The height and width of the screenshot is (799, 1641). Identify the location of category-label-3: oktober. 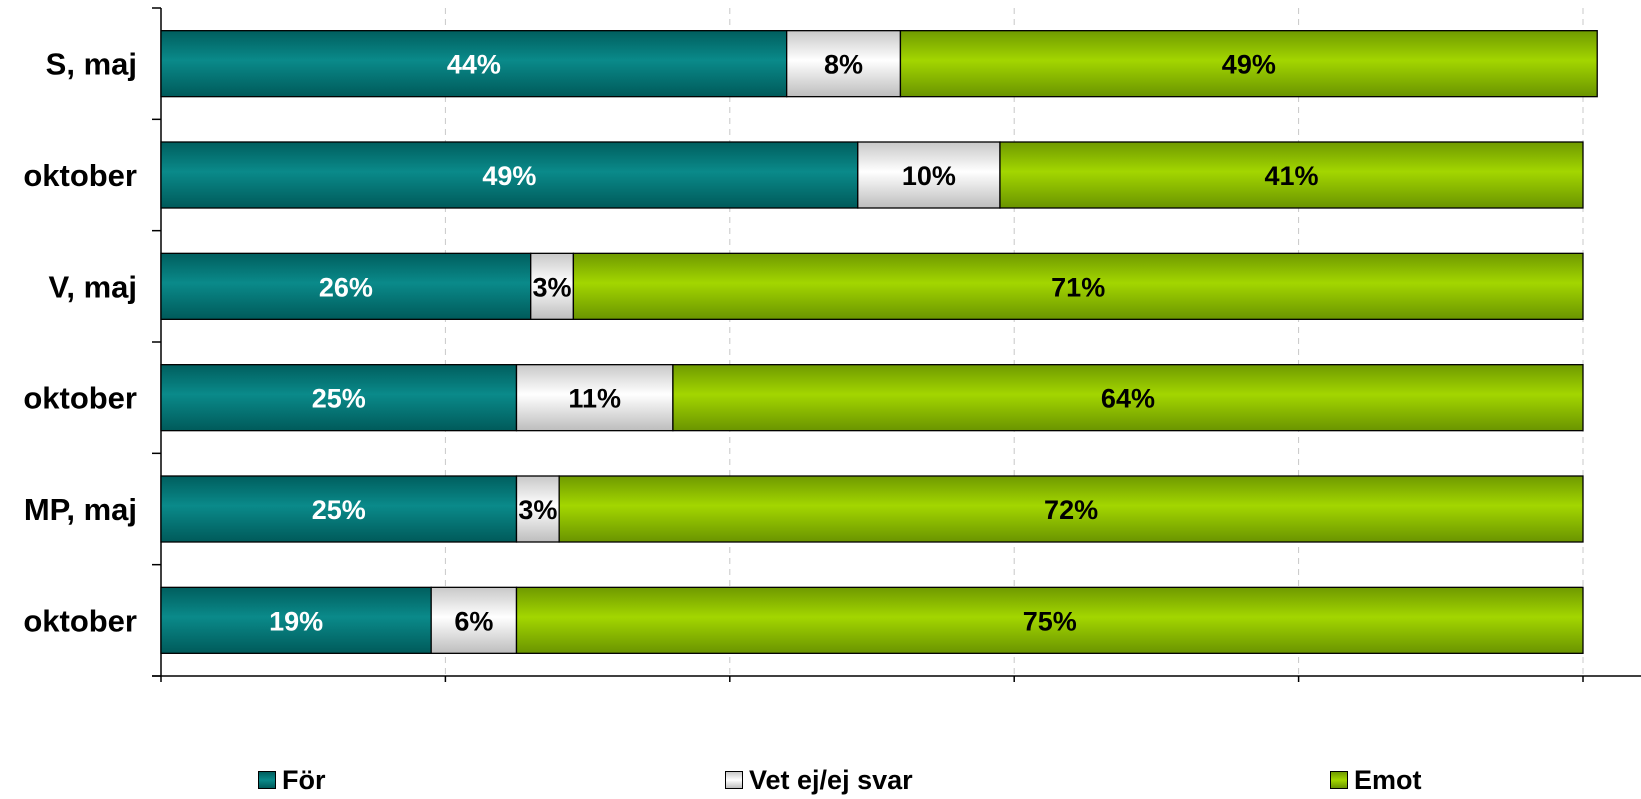
(80, 398).